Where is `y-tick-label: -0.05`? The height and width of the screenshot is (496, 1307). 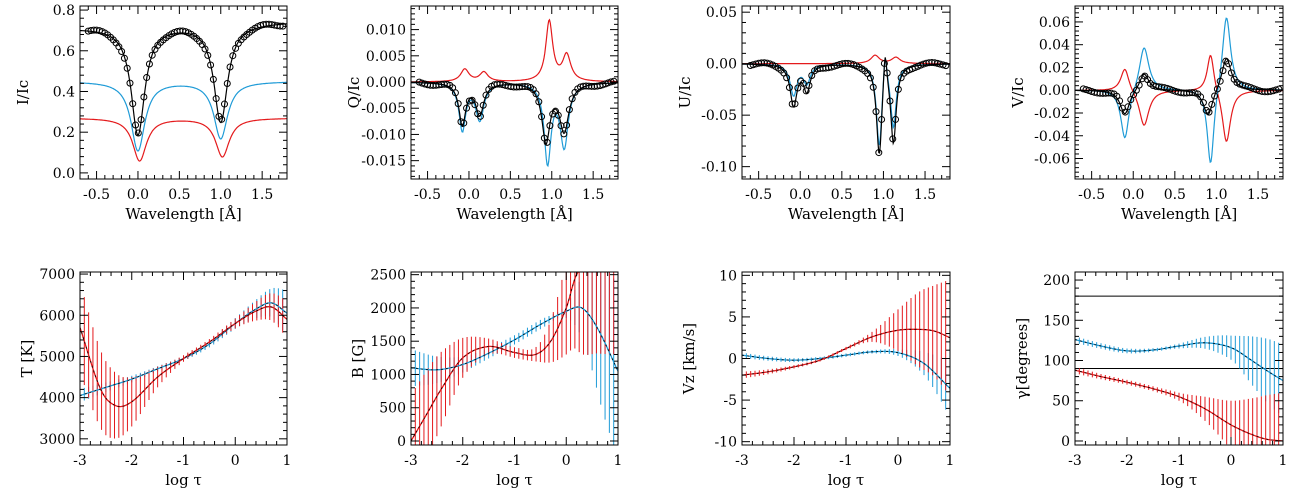
y-tick-label: -0.05 is located at coordinates (719, 116).